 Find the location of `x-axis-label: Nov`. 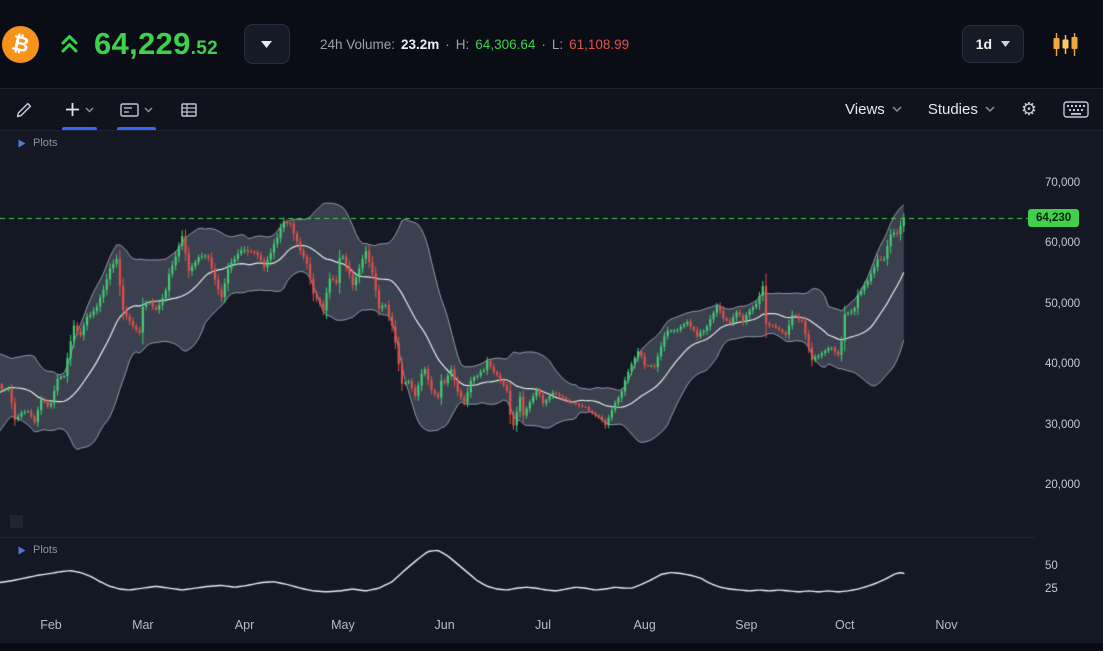

x-axis-label: Nov is located at coordinates (946, 625).